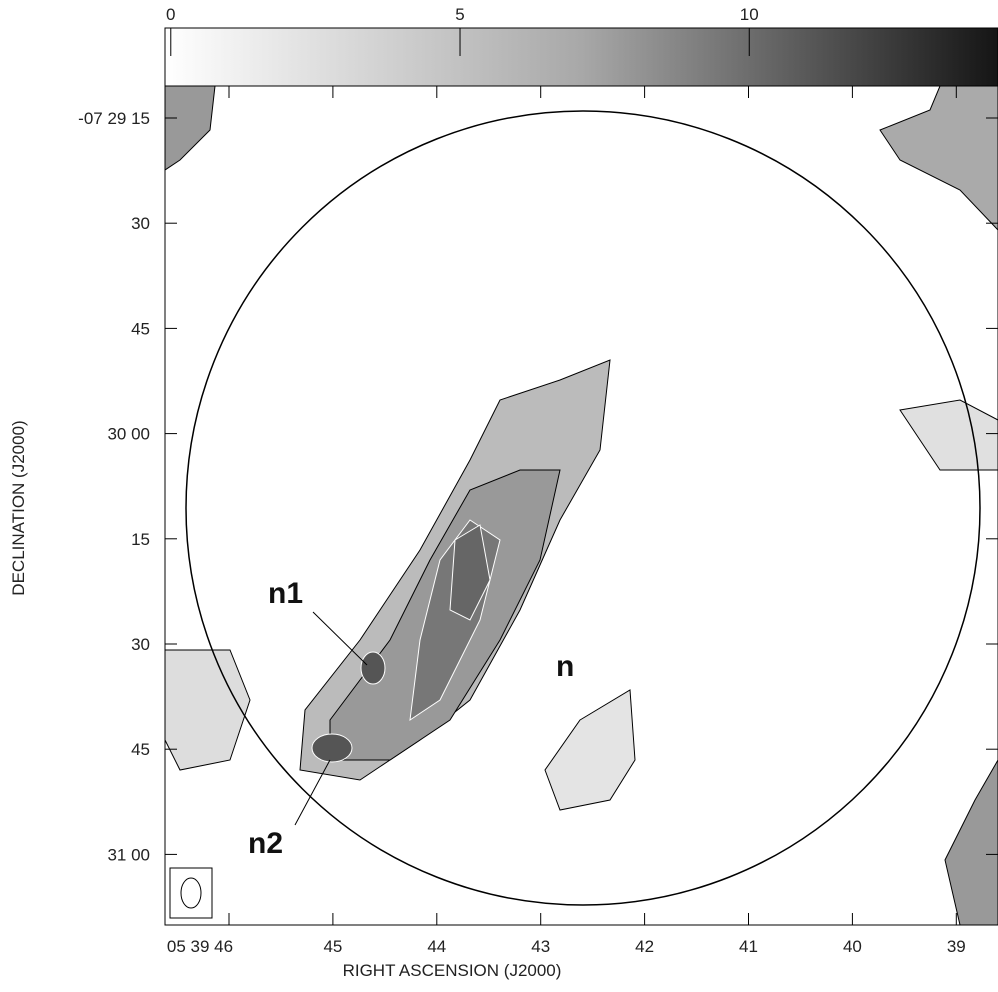 Image resolution: width=998 pixels, height=992 pixels. Describe the element at coordinates (956, 946) in the screenshot. I see `x-tick-label: 39` at that location.